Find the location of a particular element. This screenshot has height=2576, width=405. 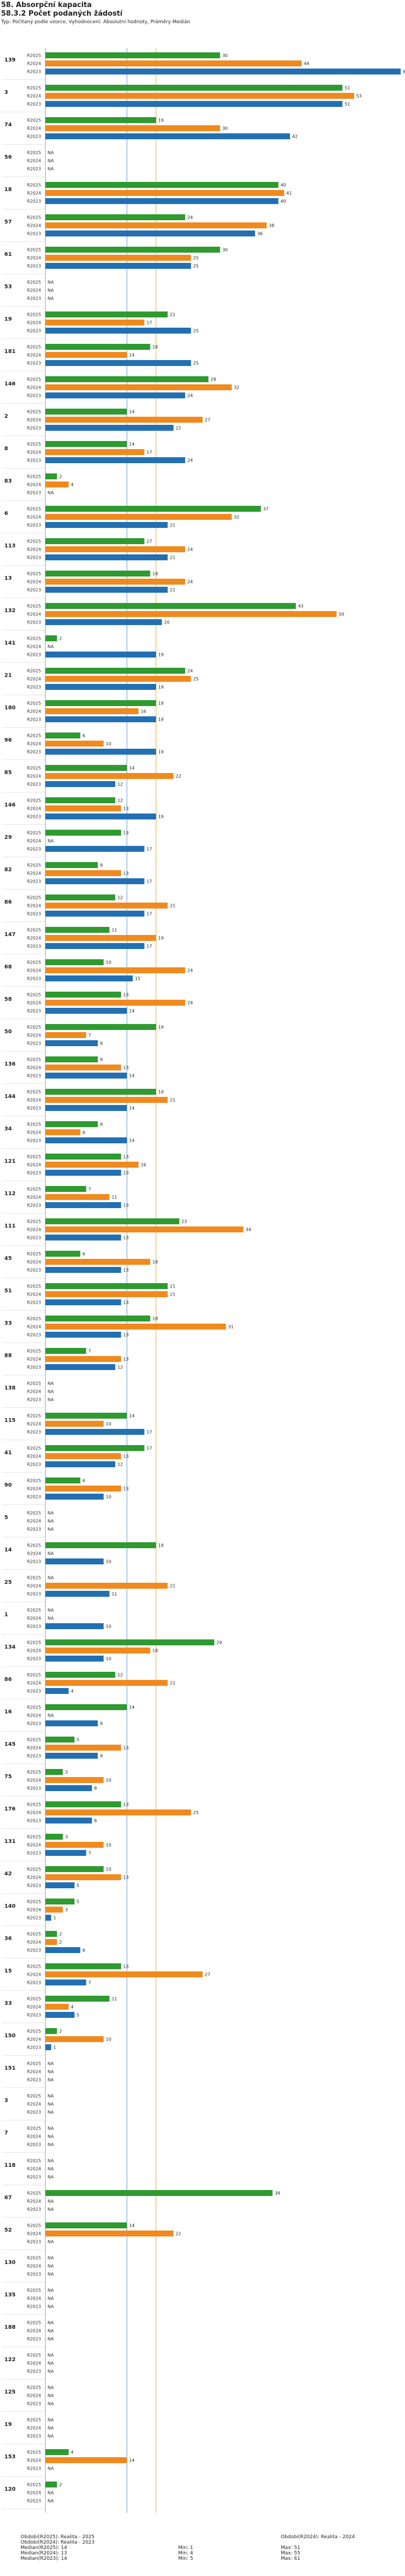

data-label: 11 is located at coordinates (115, 931).